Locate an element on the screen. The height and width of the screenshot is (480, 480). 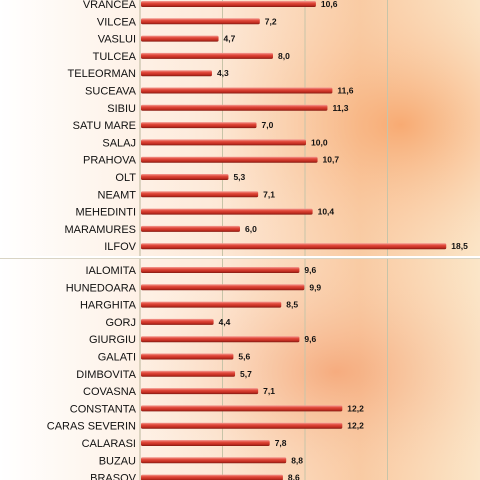
data-label: 9,9 is located at coordinates (315, 287).